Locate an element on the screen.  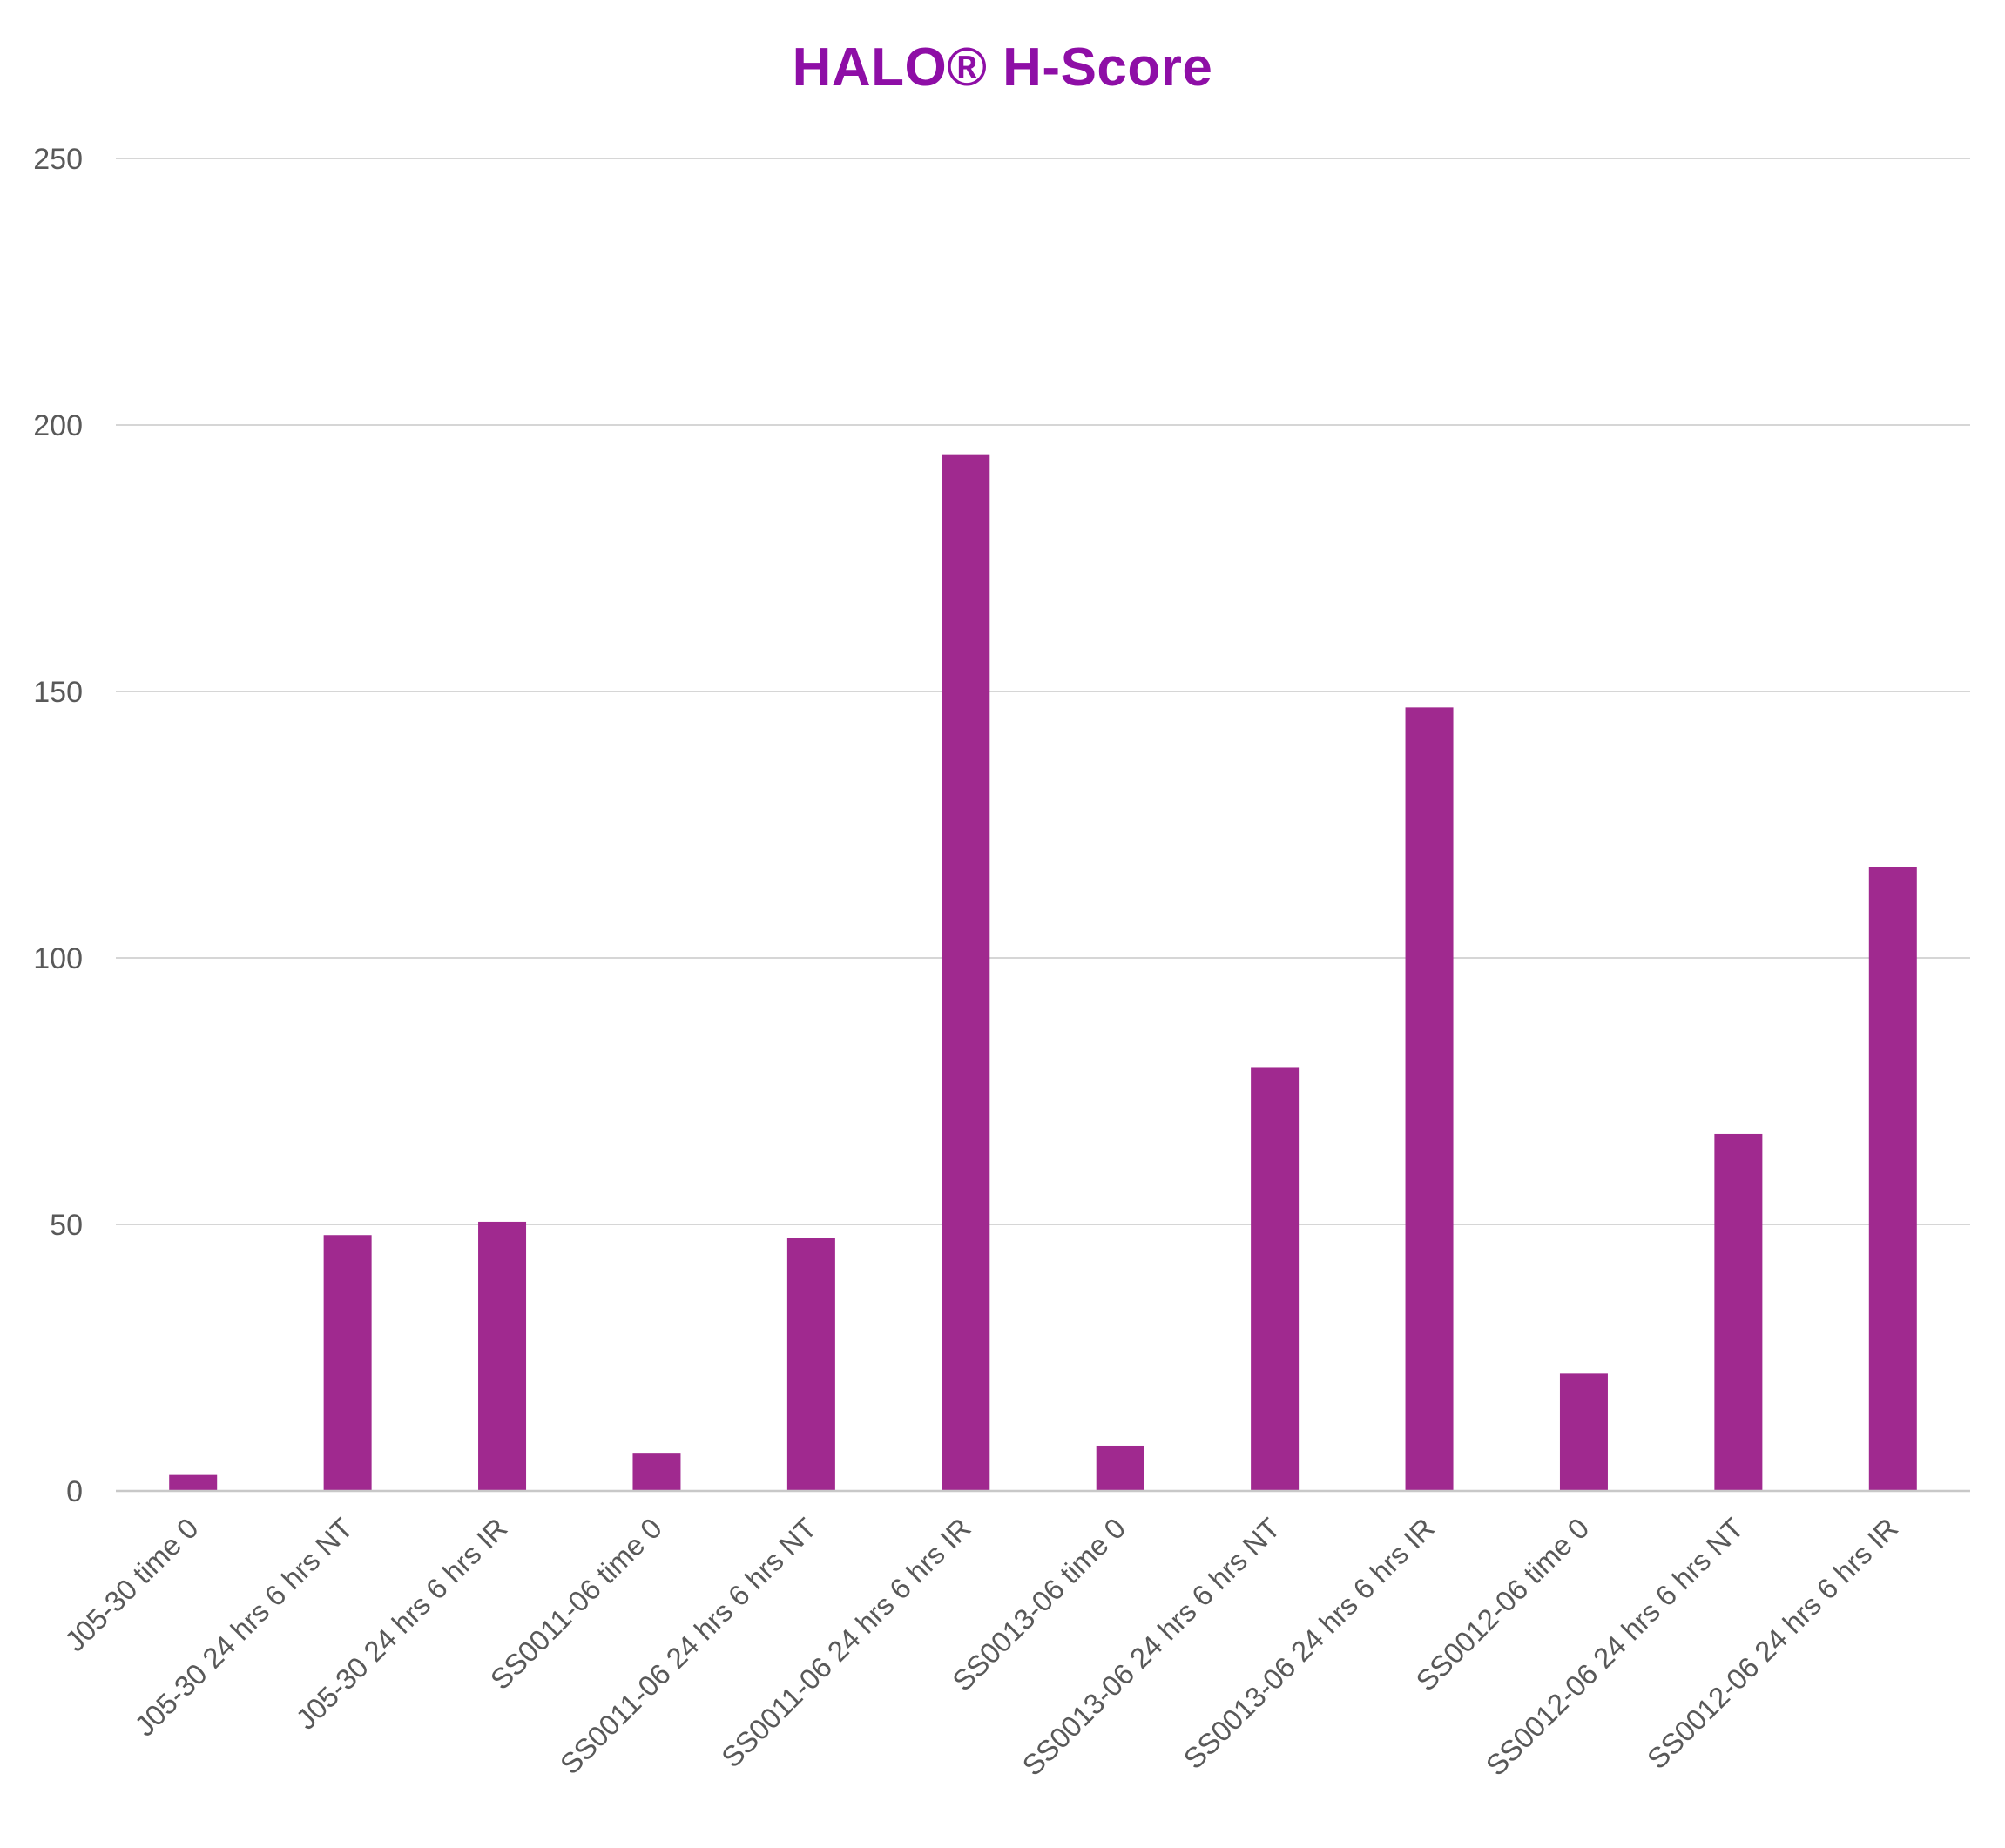
y-tick-label: 150 is located at coordinates (58, 692).